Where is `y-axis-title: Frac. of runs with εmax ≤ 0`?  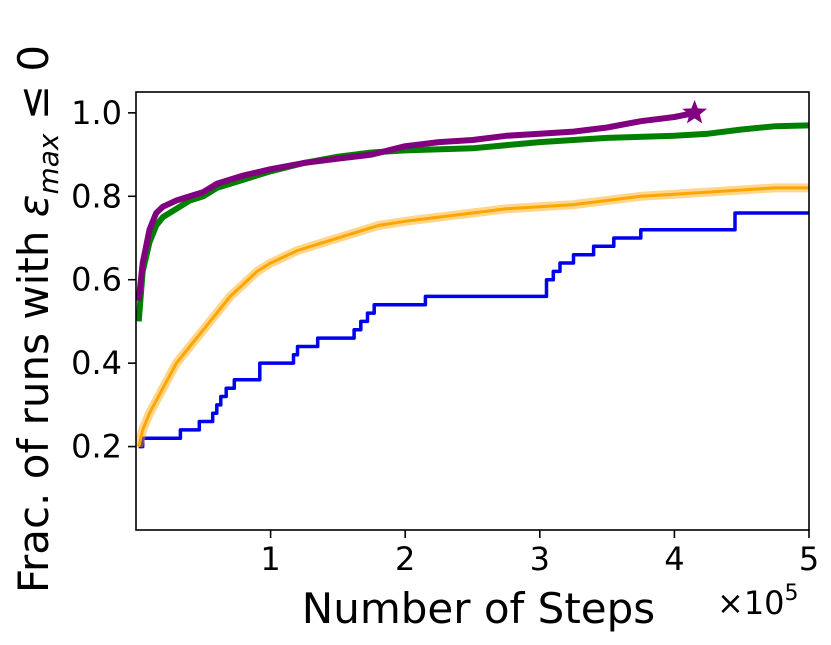 y-axis-title: Frac. of runs with εmax ≤ 0 is located at coordinates (37, 319).